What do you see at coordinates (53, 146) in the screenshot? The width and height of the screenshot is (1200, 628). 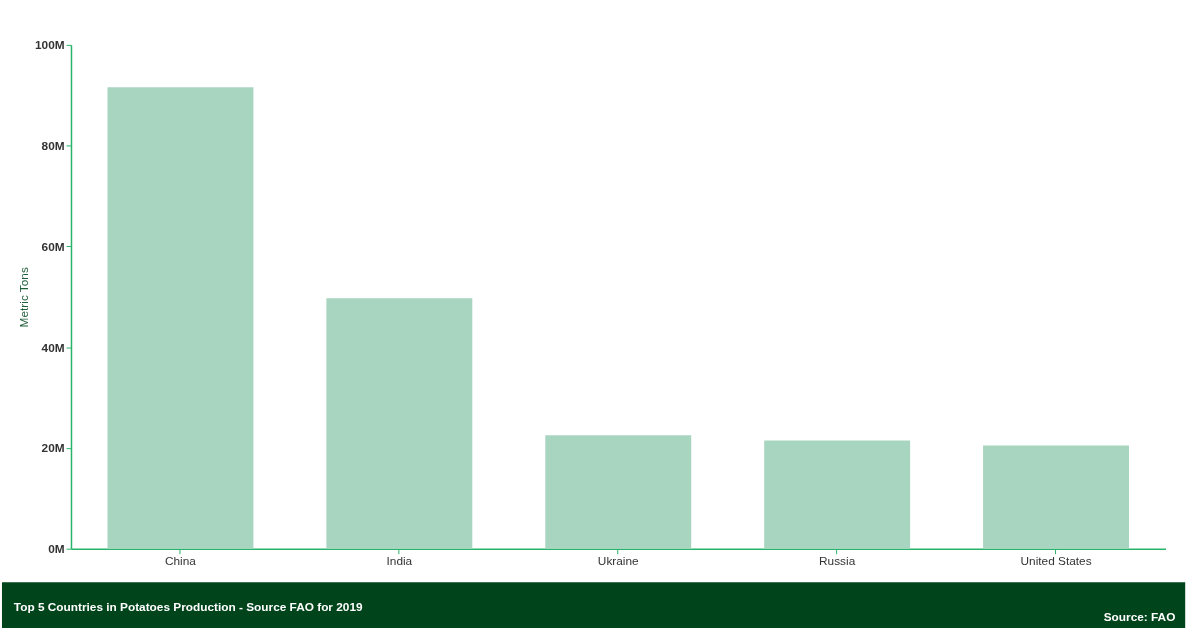 I see `y-tick-label: 80M` at bounding box center [53, 146].